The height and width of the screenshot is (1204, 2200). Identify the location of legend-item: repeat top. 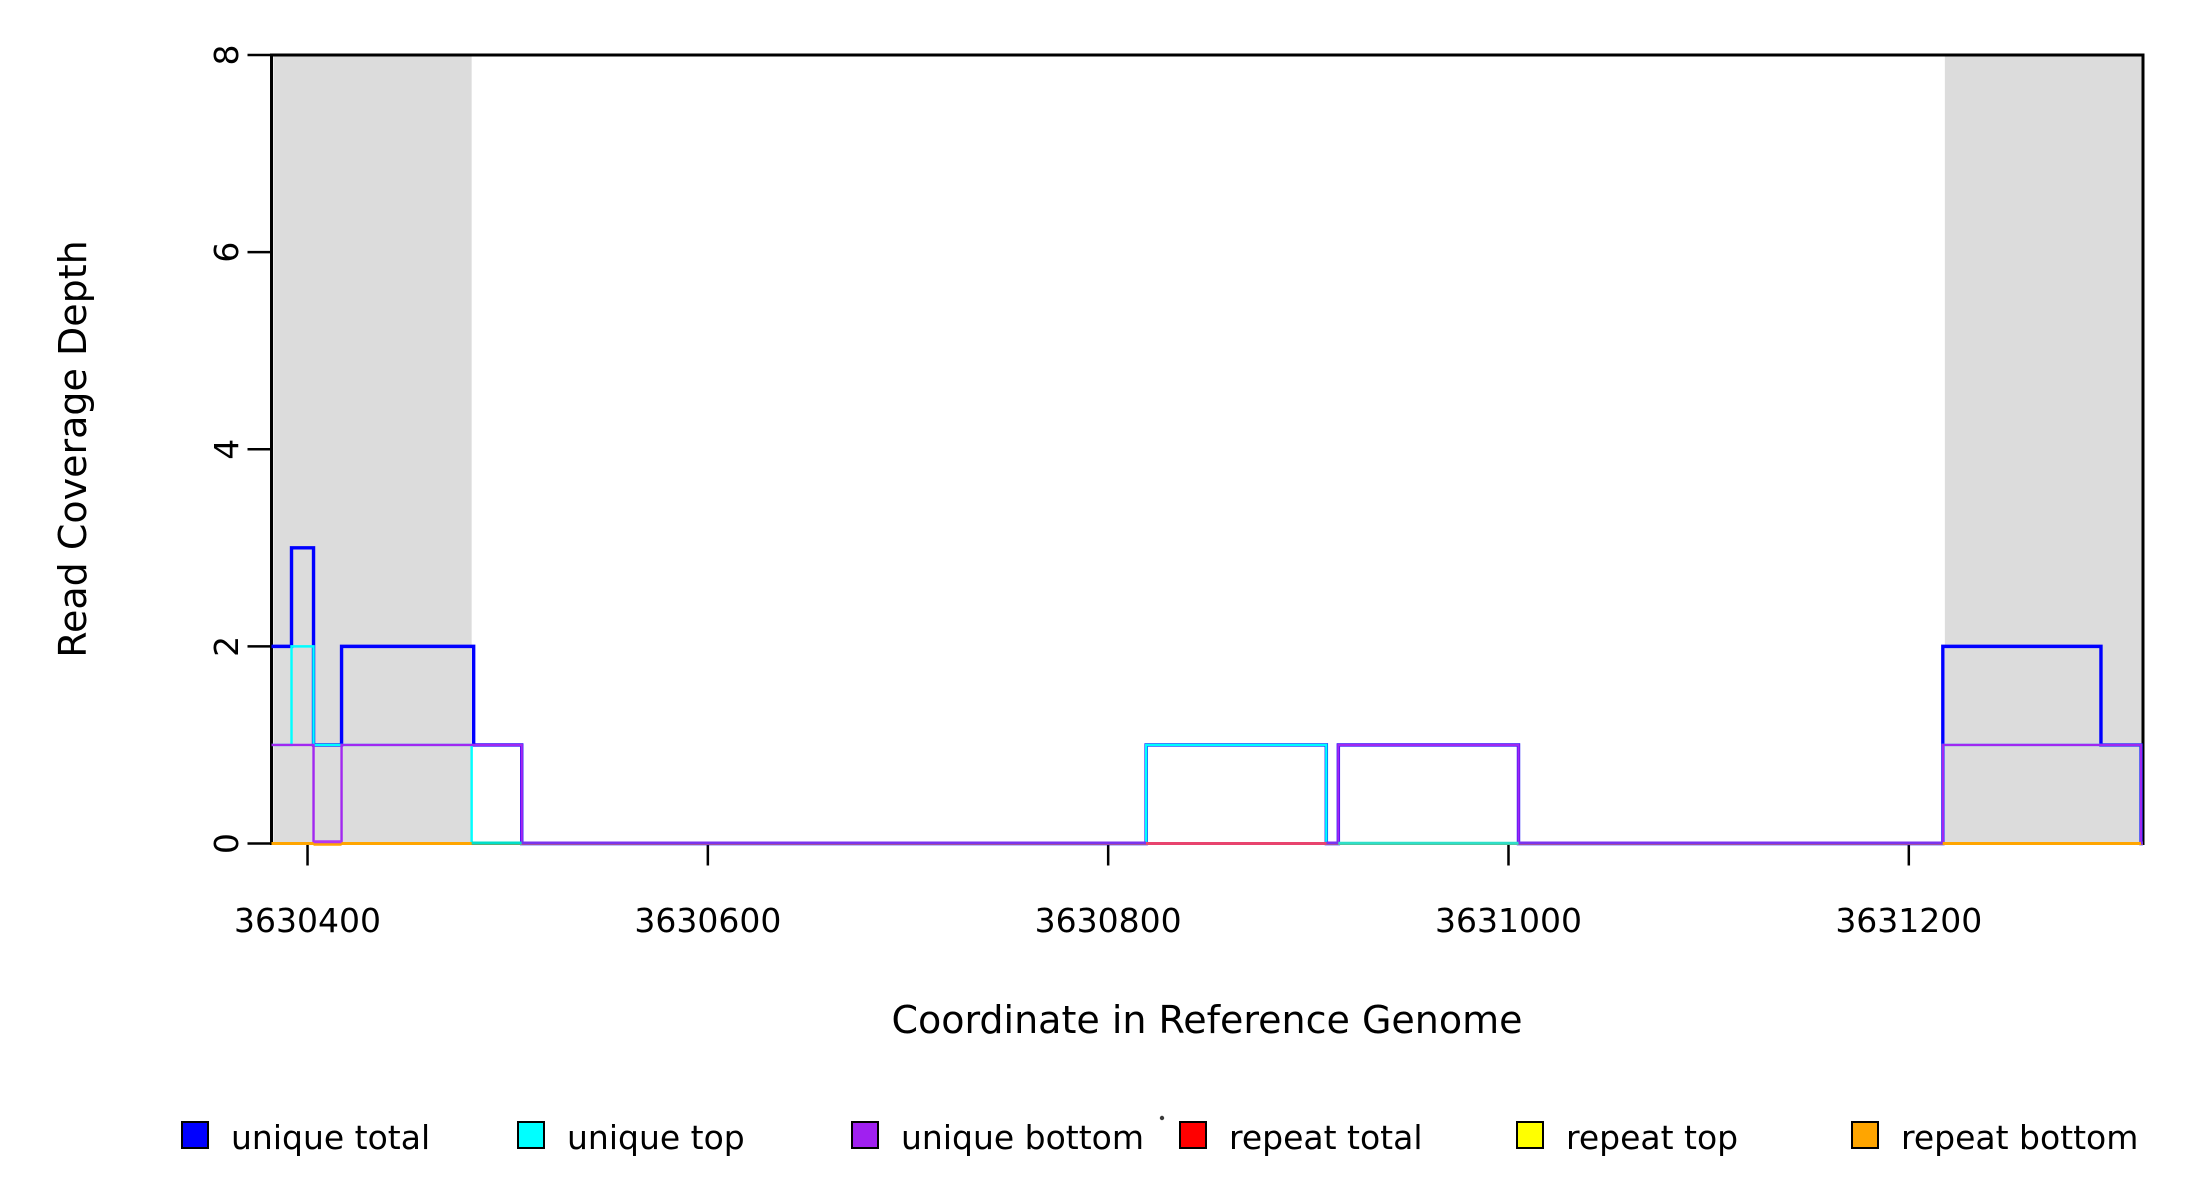
(1627, 1137).